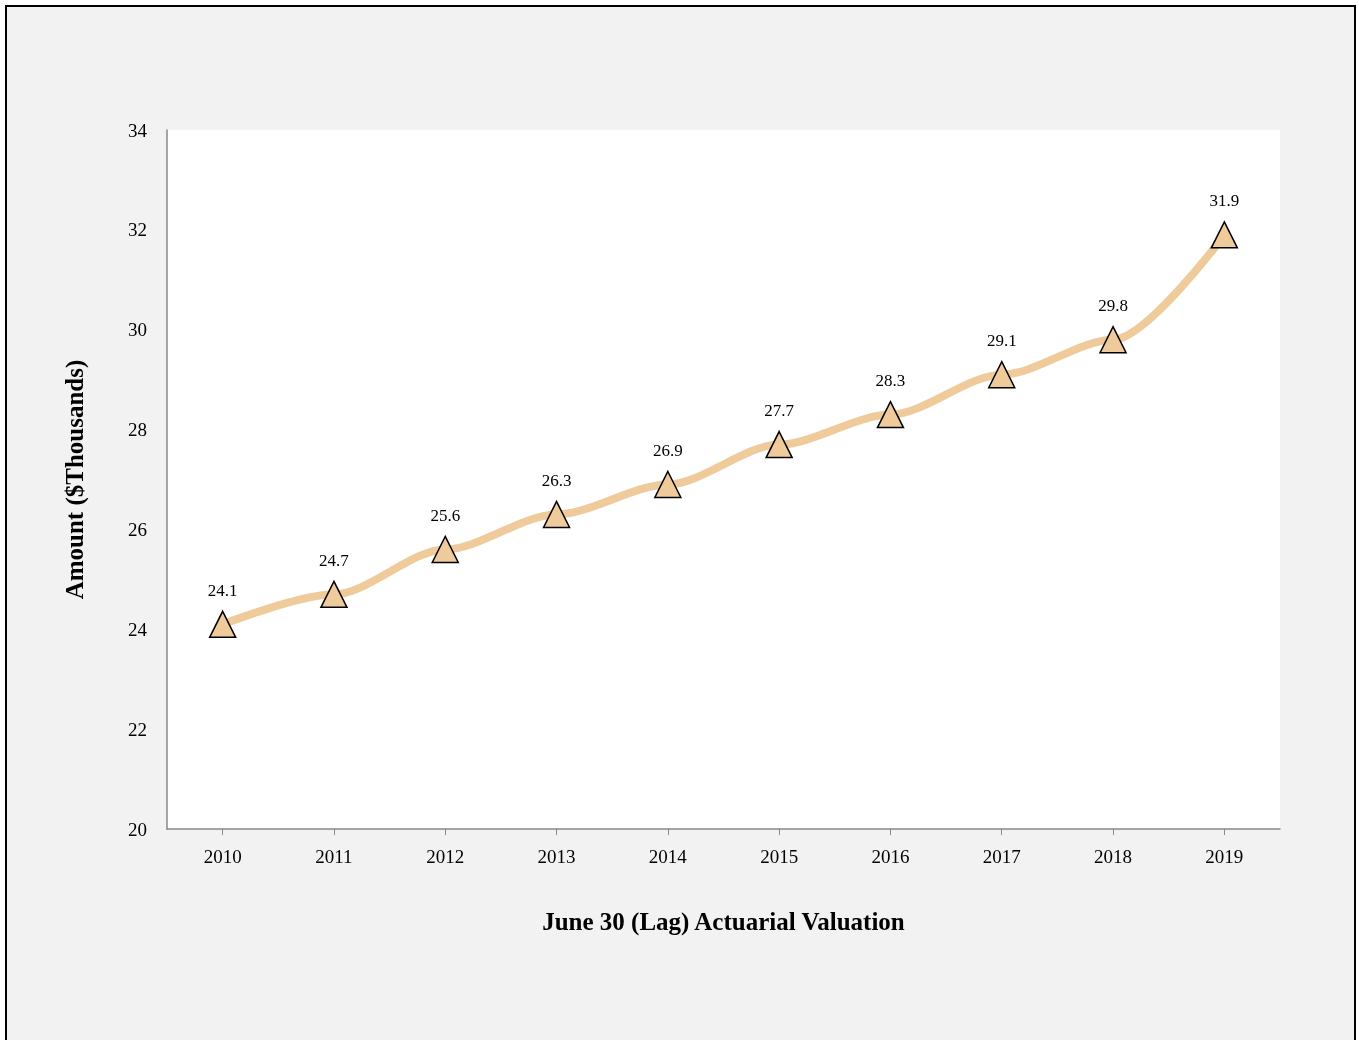 The image size is (1359, 1040). Describe the element at coordinates (137, 230) in the screenshot. I see `y-tick-label: 32` at that location.